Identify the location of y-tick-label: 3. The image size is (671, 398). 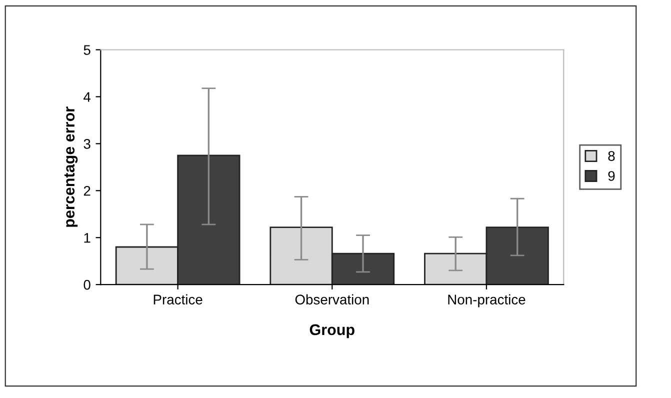
(87, 144).